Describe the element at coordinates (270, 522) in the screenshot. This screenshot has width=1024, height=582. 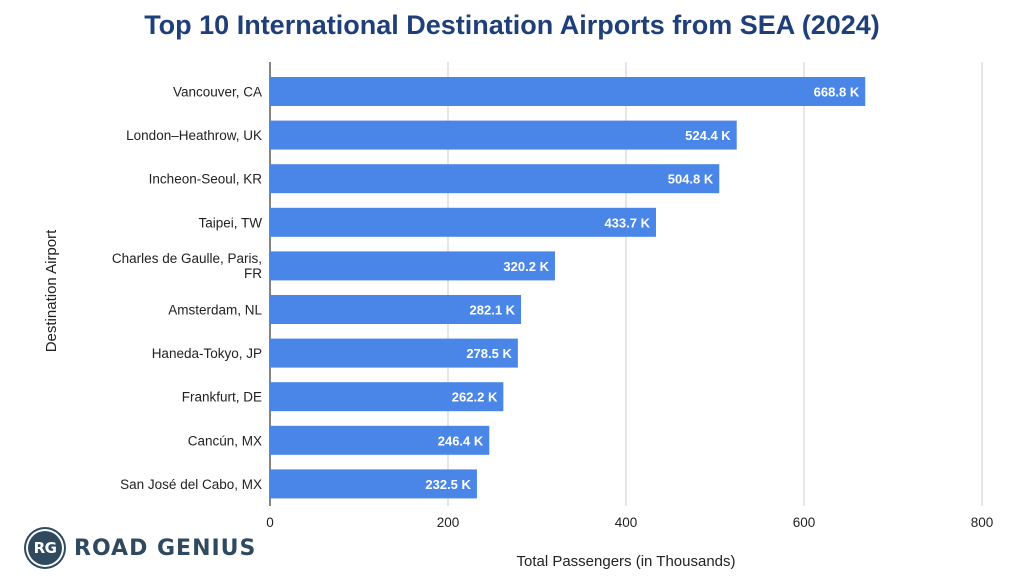
I see `x-tick-label: 0` at that location.